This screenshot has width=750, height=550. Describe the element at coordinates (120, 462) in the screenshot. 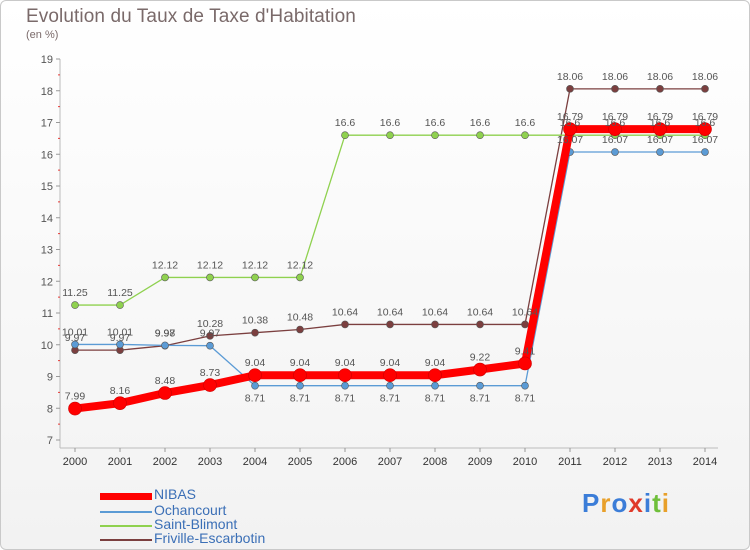

I see `x-tick-label: 2001` at that location.